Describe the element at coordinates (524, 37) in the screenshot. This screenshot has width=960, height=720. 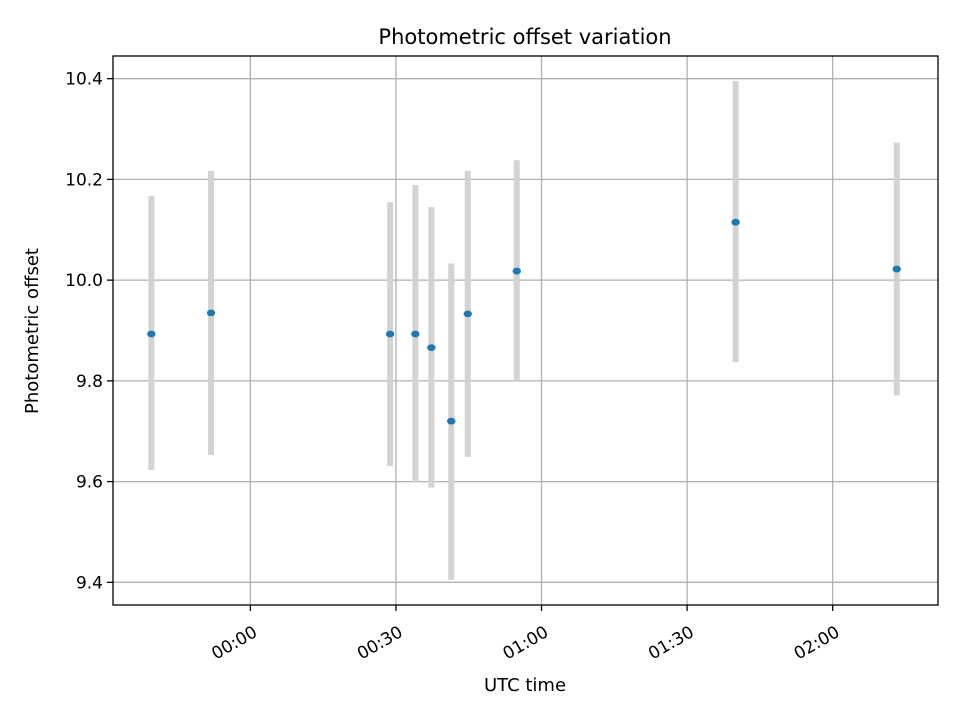
I see `chart-title: Photometric offset variation` at that location.